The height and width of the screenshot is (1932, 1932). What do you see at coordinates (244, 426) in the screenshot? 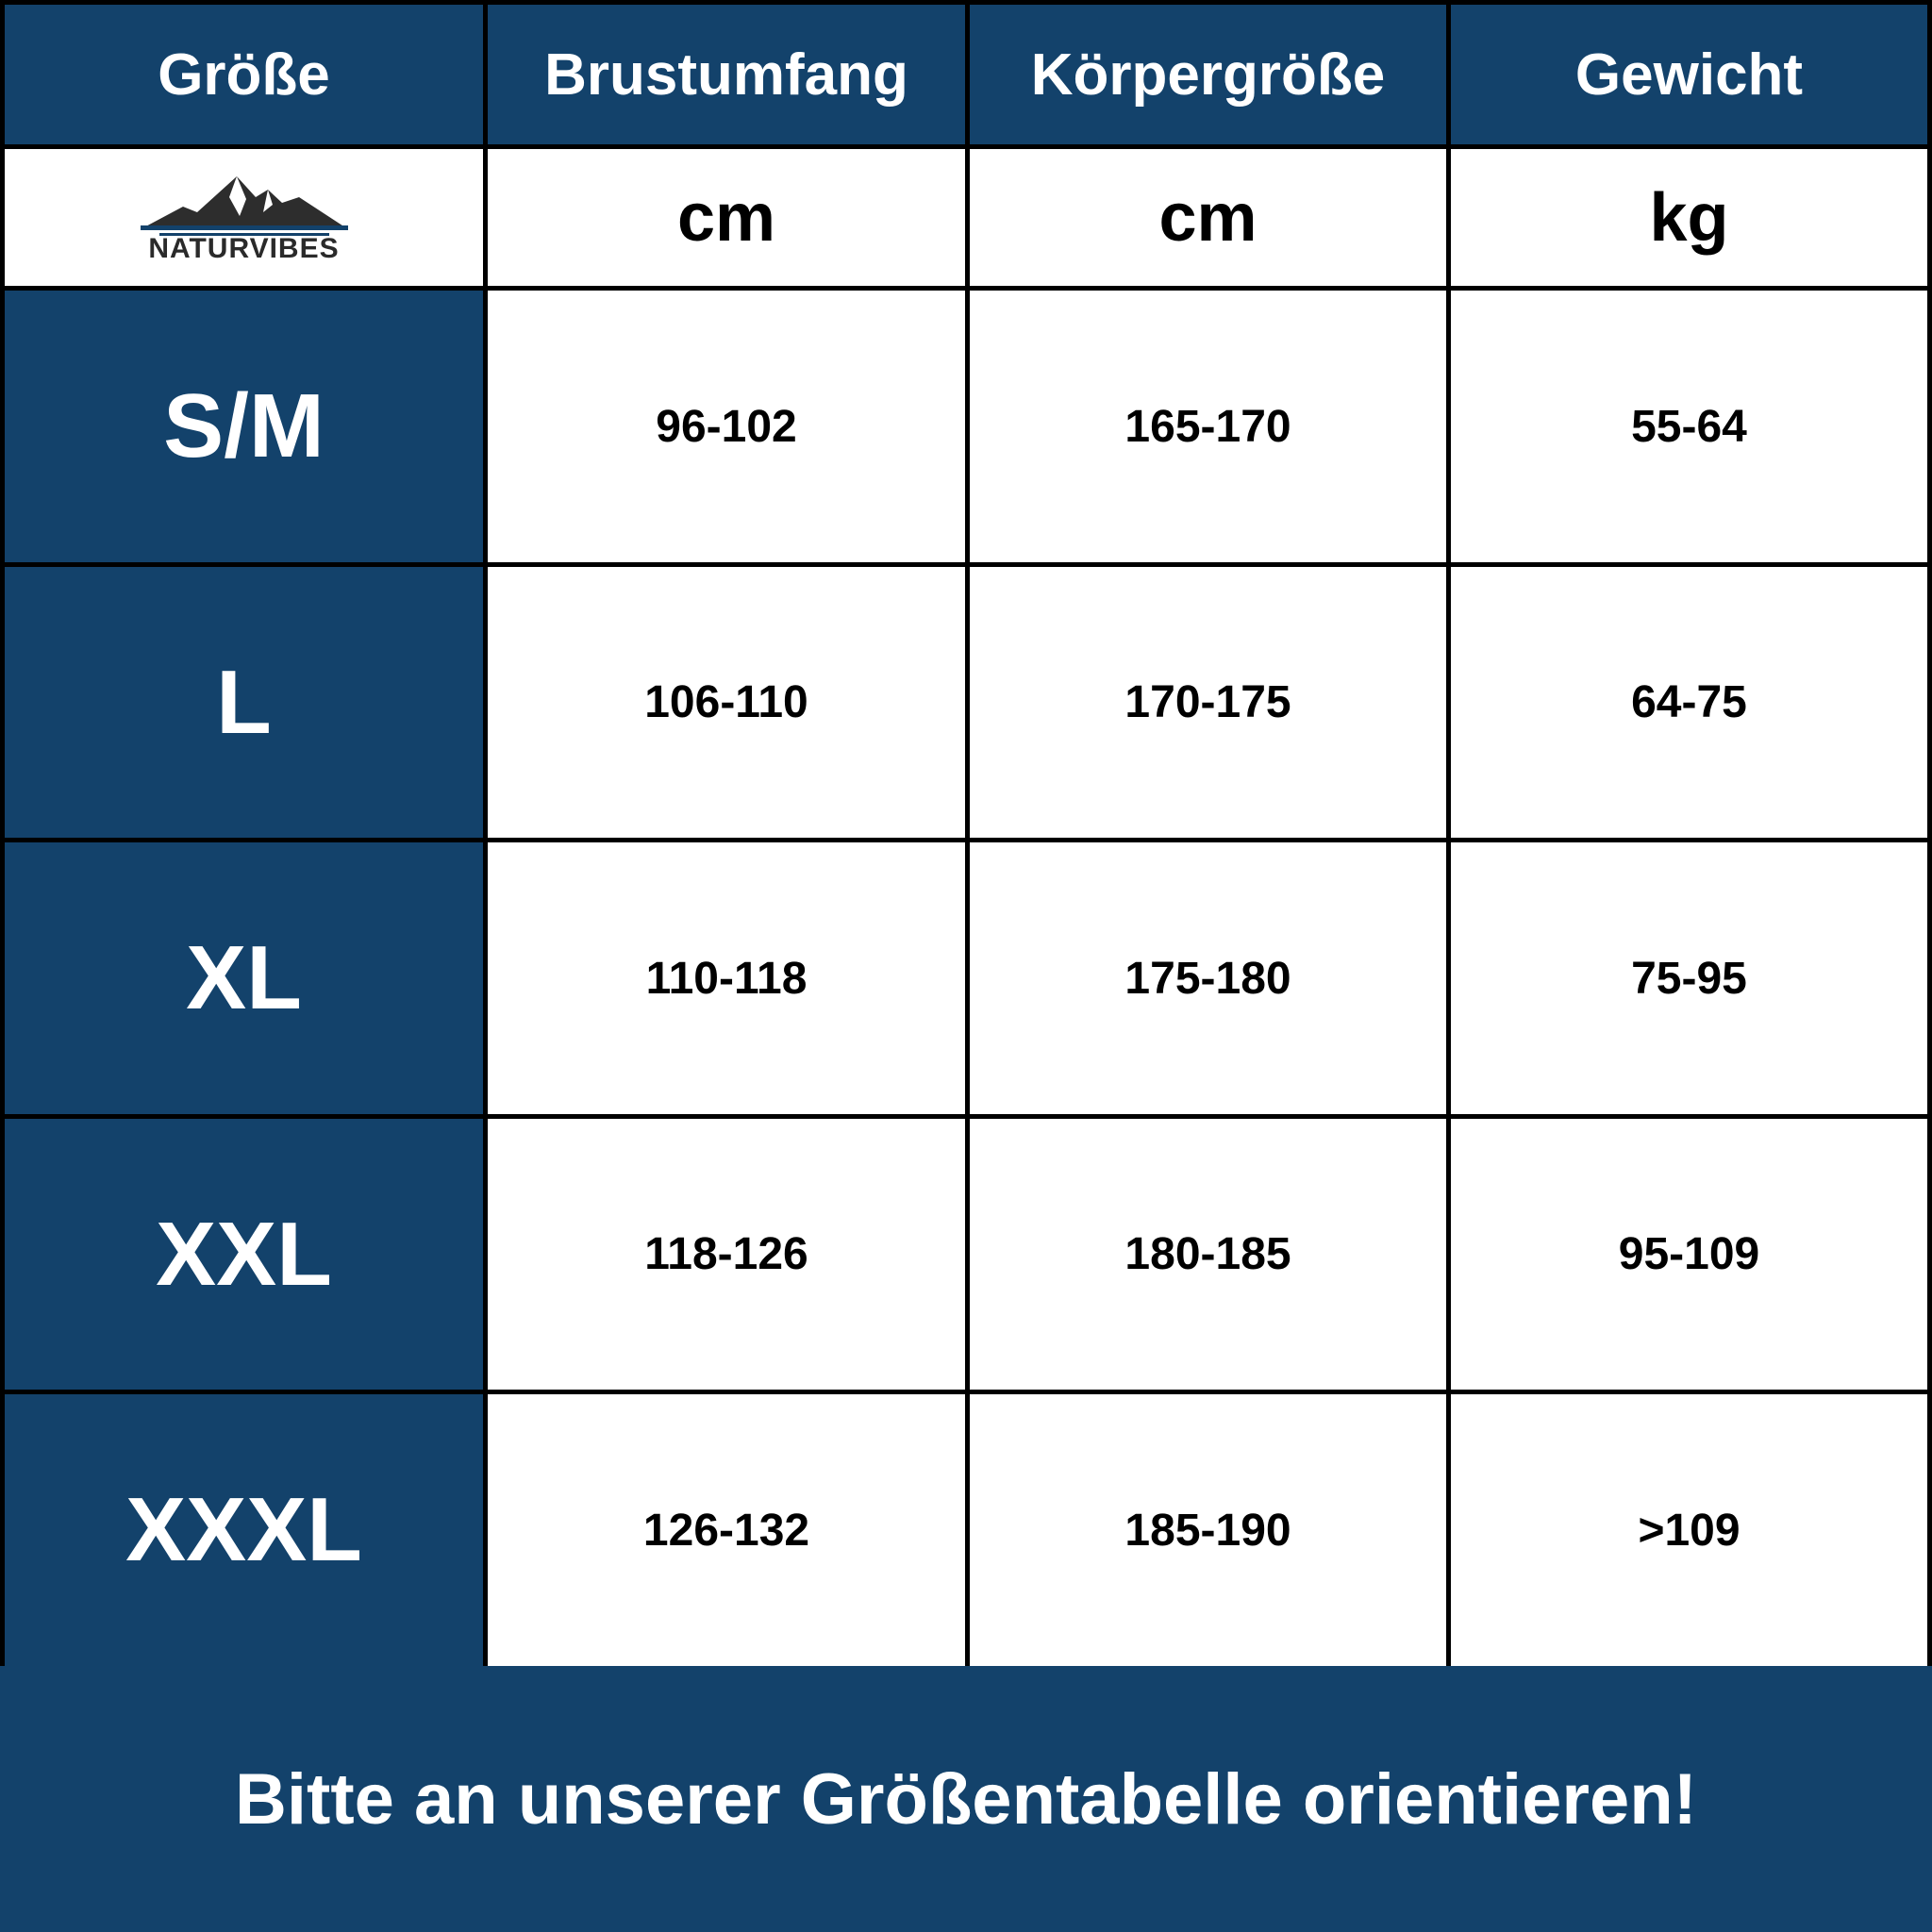
I see `size-label: S/M` at bounding box center [244, 426].